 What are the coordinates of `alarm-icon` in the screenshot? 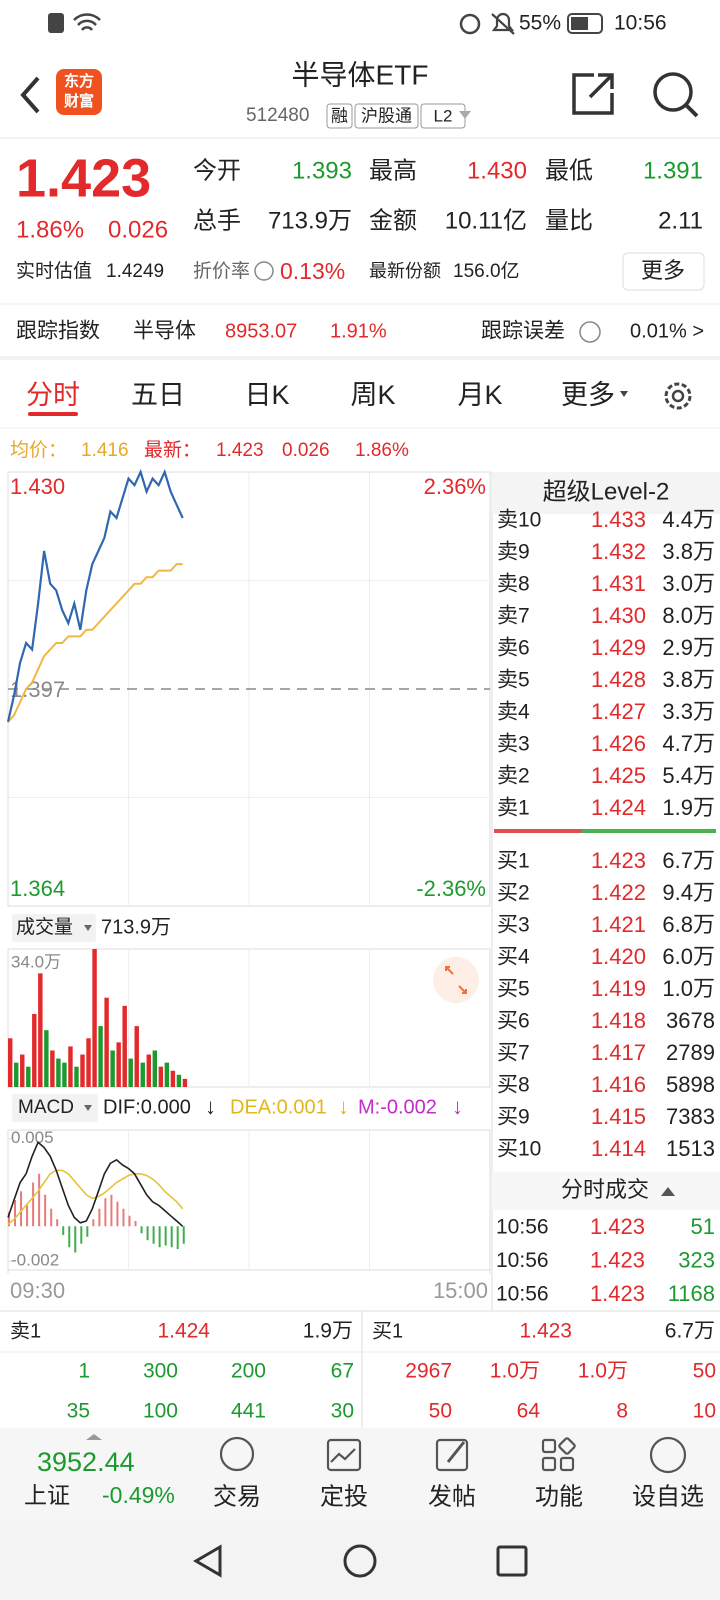 It's located at (470, 24).